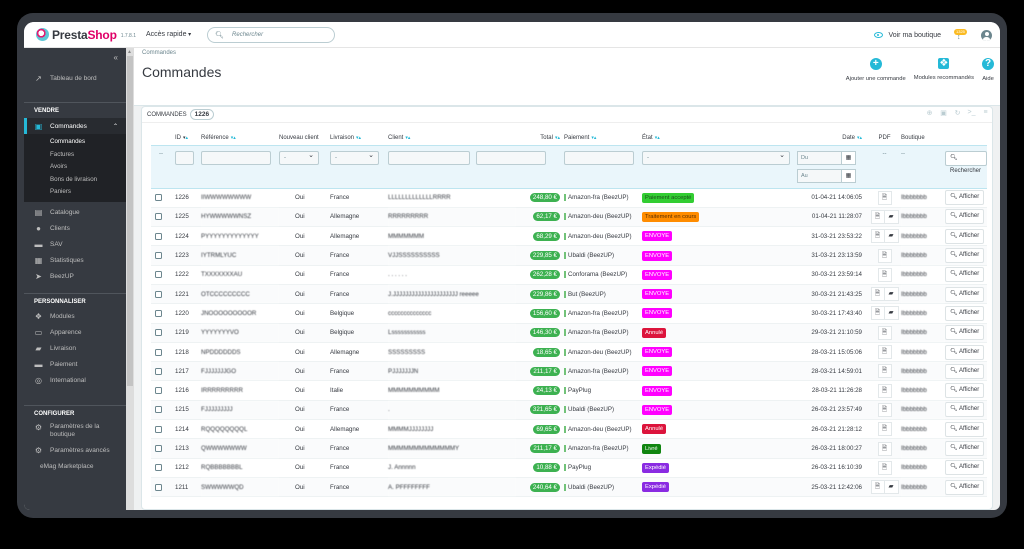 The height and width of the screenshot is (549, 1024). Describe the element at coordinates (580, 137) in the screenshot. I see `col-payment: Paiement ▾▴` at that location.